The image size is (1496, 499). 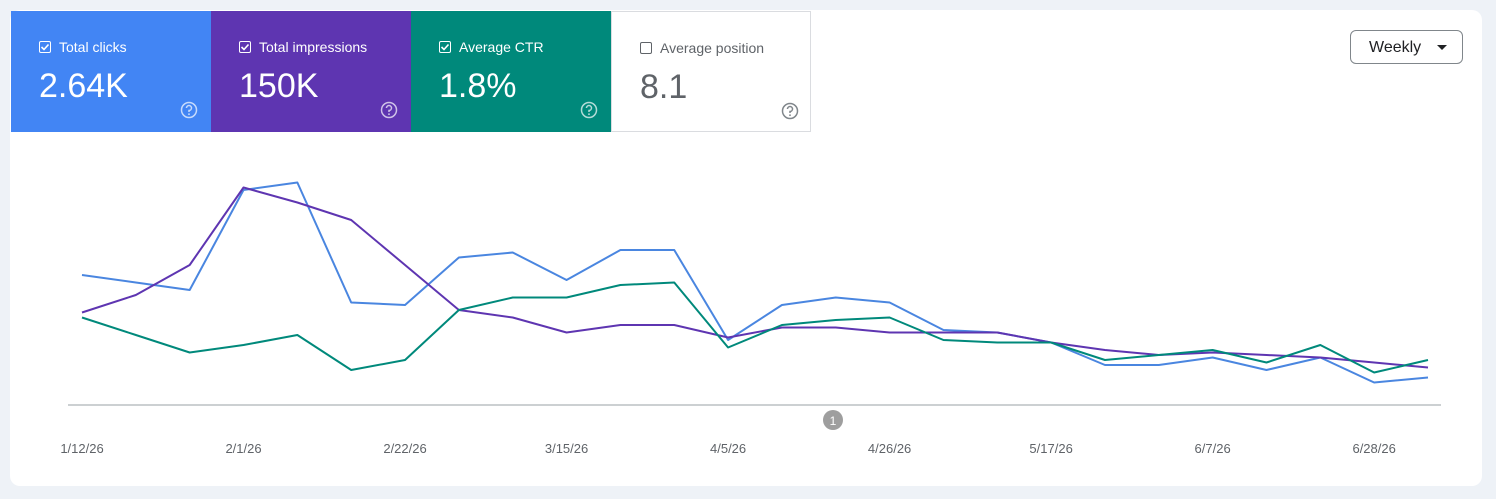 I want to click on annotation-label: 1, so click(x=833, y=421).